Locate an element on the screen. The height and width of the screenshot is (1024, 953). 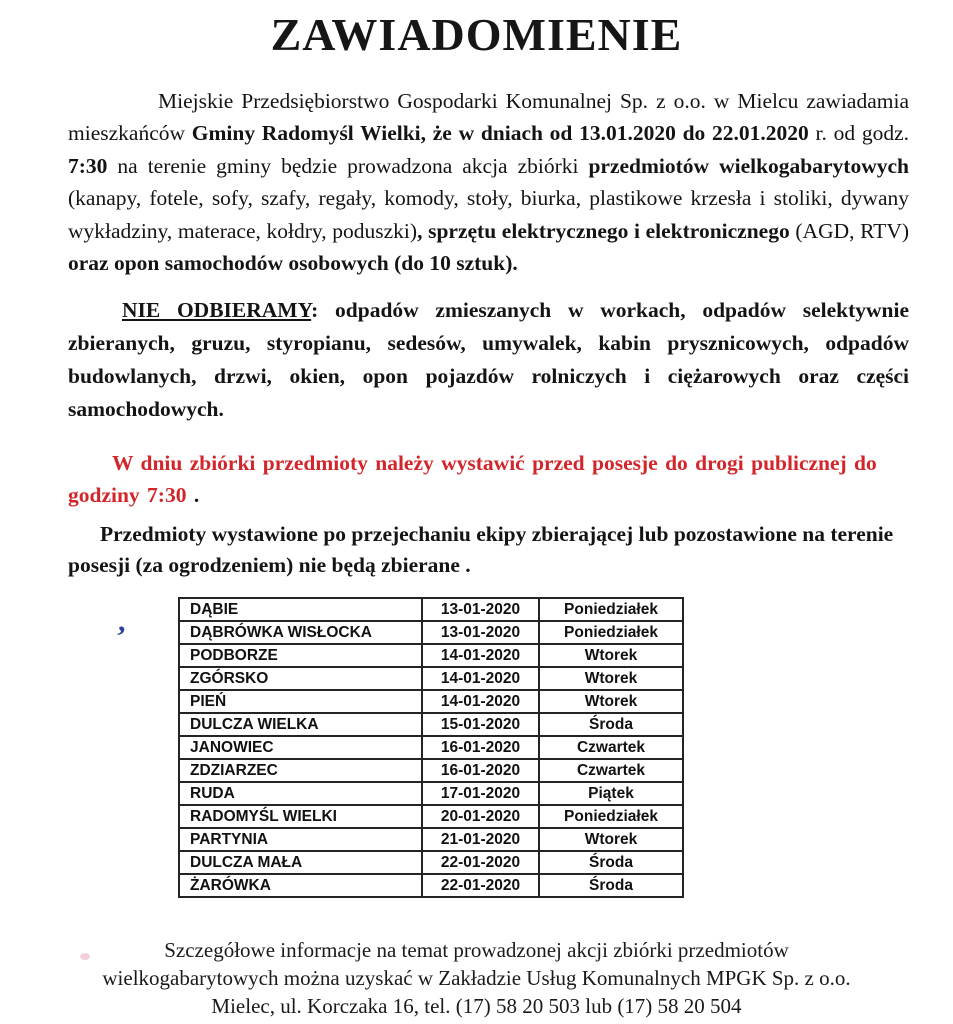
date-cell: 21-01-2020 is located at coordinates (480, 839).